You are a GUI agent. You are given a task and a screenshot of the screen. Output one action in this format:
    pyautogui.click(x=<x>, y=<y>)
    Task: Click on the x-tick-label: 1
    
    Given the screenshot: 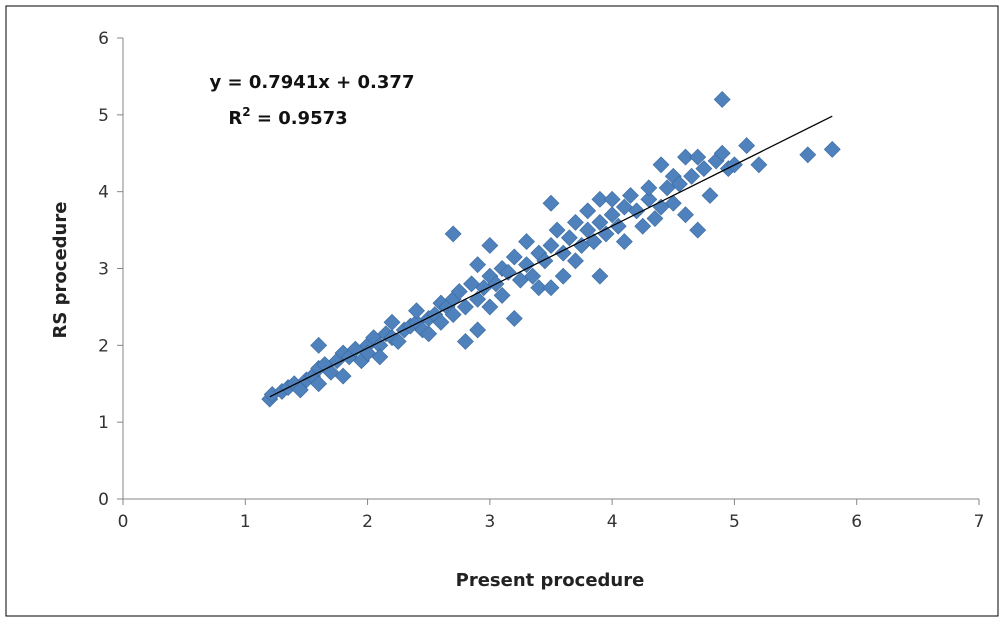 What is the action you would take?
    pyautogui.click(x=245, y=522)
    